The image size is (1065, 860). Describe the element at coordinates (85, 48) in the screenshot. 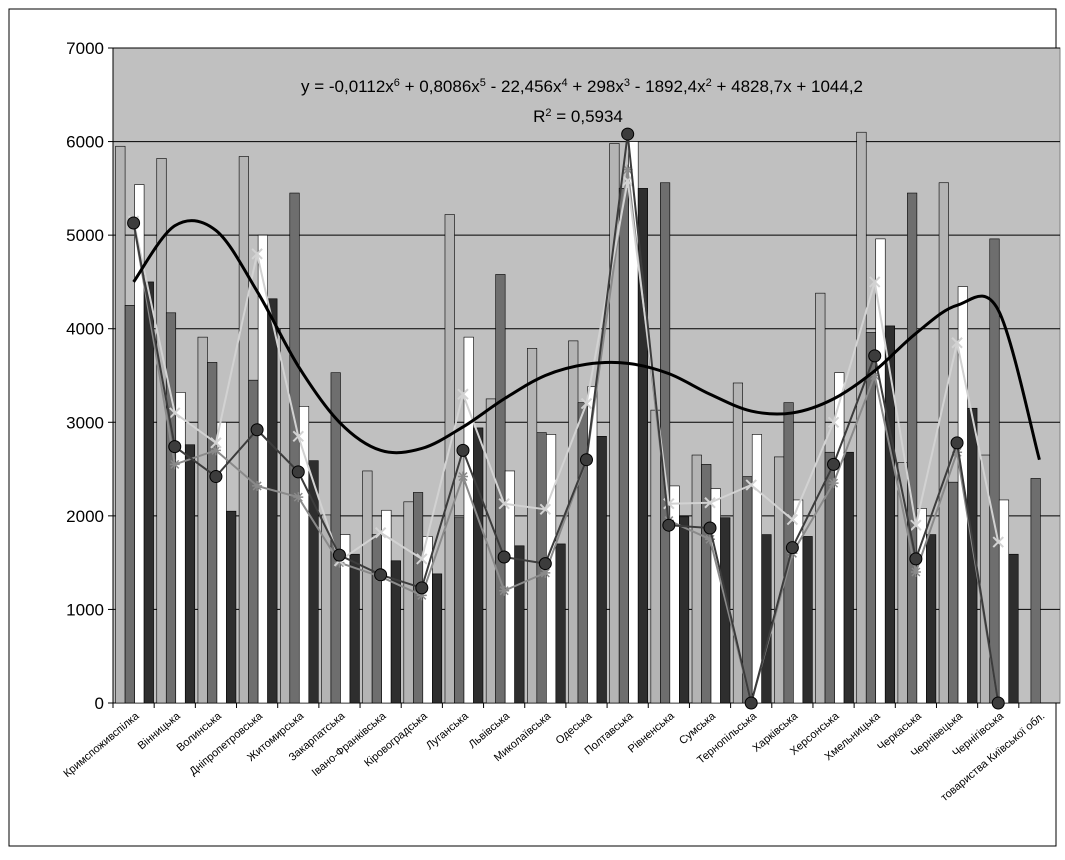

I see `y-tick-label: 7000` at that location.